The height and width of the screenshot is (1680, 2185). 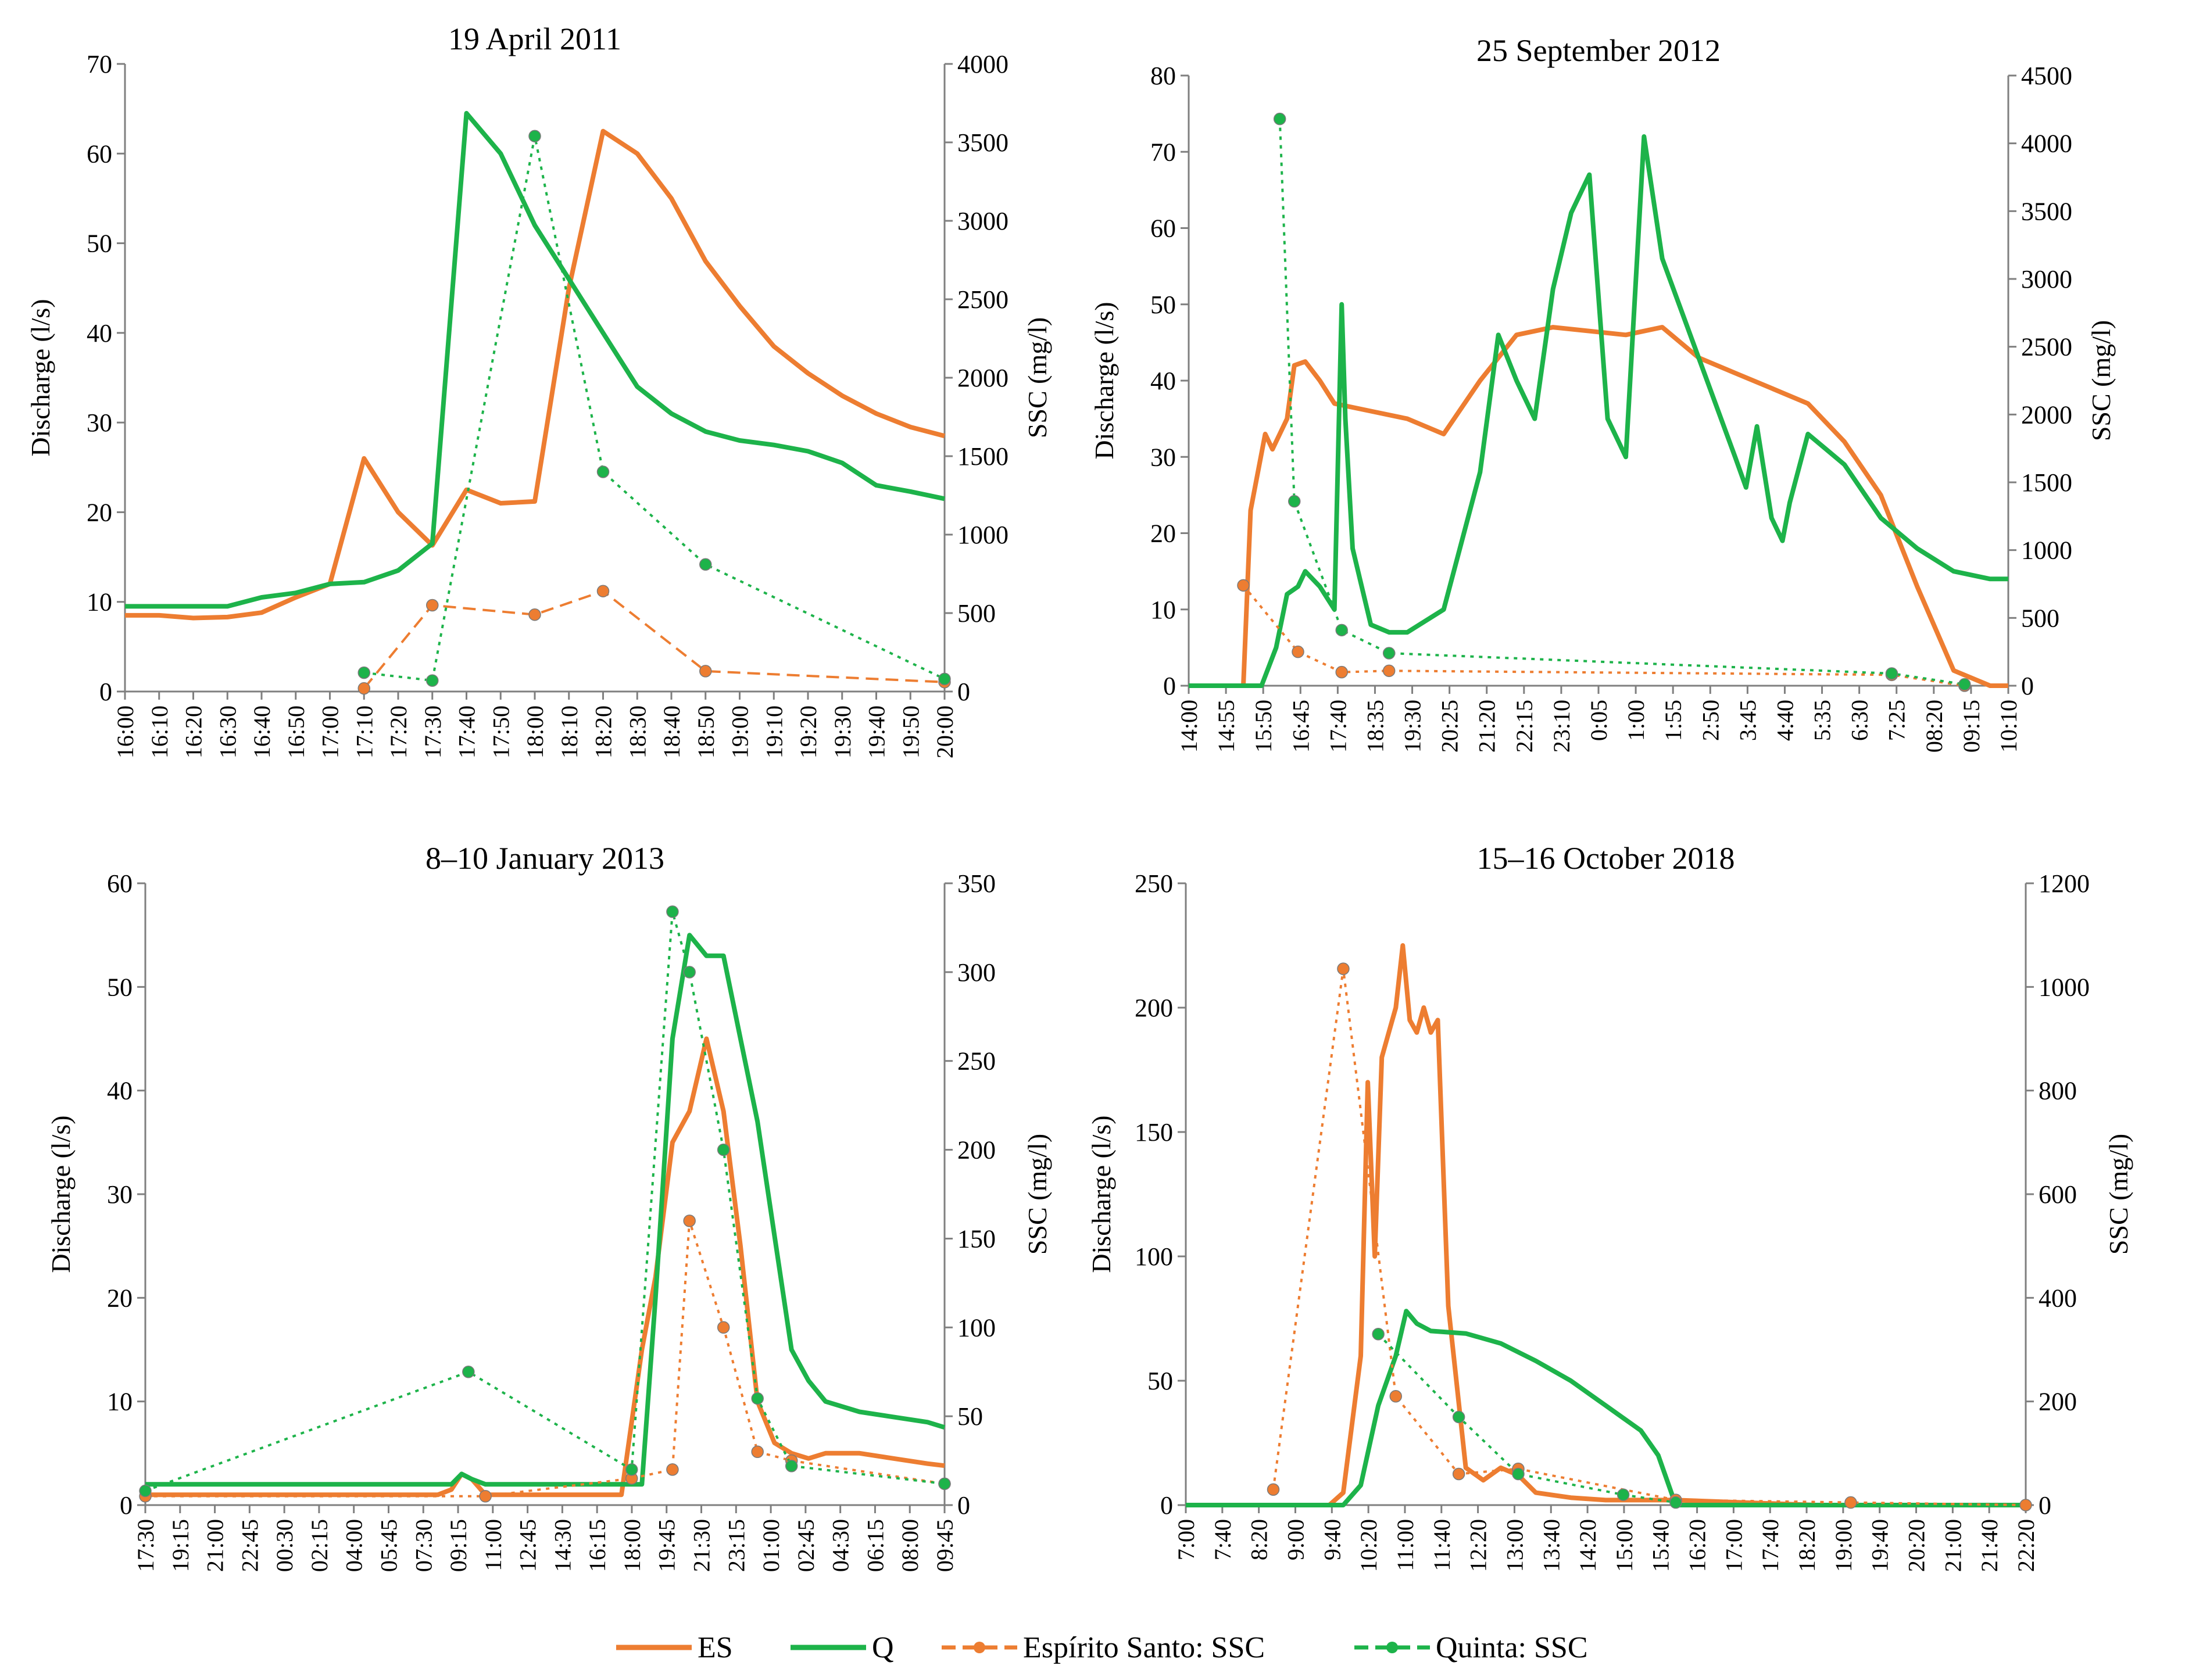 What do you see at coordinates (1524, 726) in the screenshot?
I see `x-tick-label: 22:15` at bounding box center [1524, 726].